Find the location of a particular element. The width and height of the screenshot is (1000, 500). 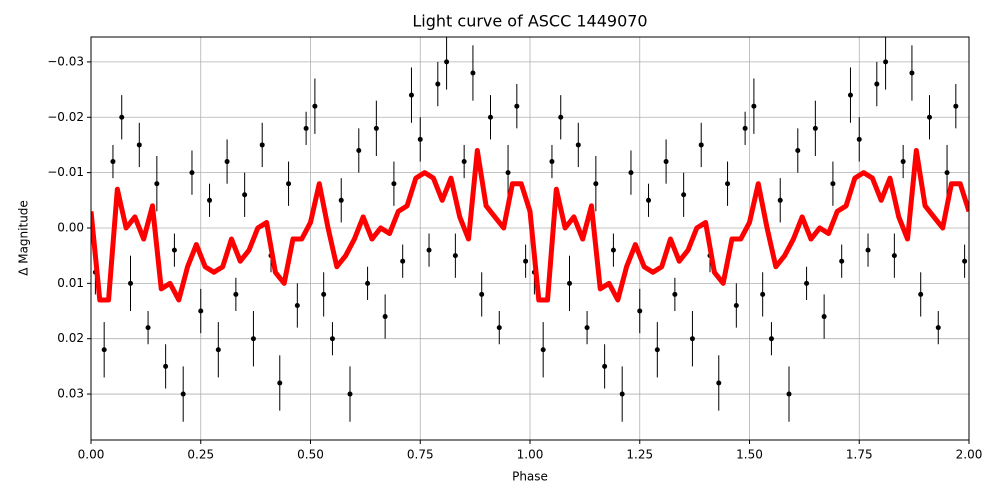

y-tick-label: −0.01 is located at coordinates (65, 172).